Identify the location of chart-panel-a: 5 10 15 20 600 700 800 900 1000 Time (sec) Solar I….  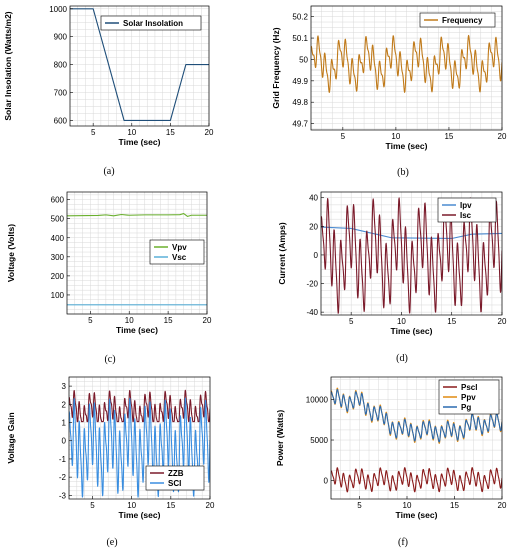
(108, 91).